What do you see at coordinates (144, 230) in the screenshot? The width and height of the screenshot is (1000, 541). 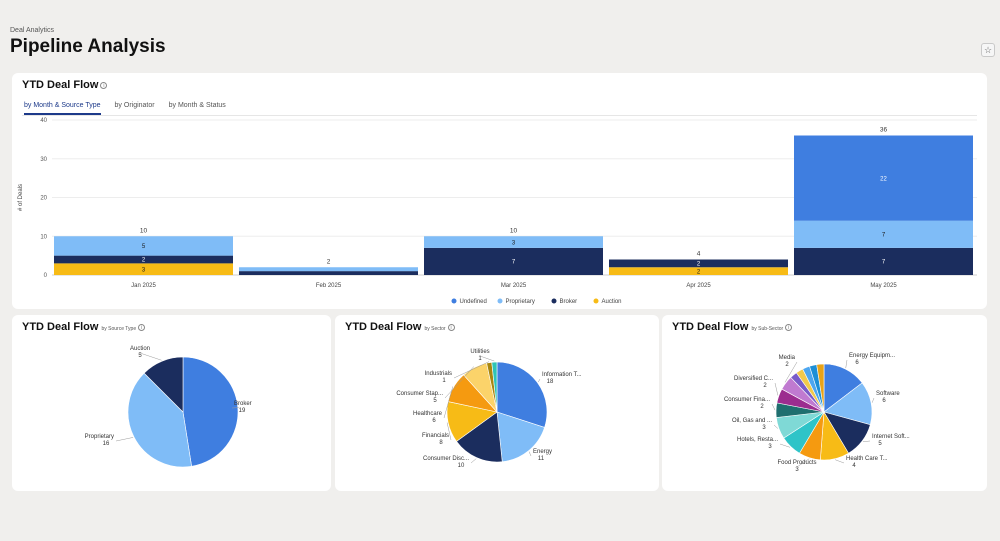 I see `bar-total-label: 10` at bounding box center [144, 230].